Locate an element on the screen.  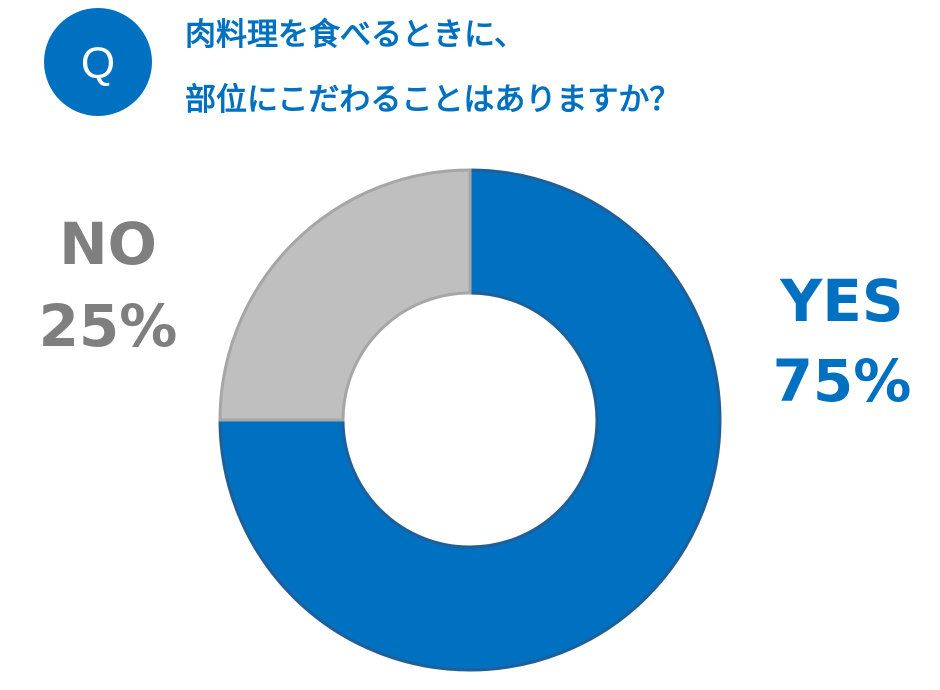
badge-circle is located at coordinates (98, 62).